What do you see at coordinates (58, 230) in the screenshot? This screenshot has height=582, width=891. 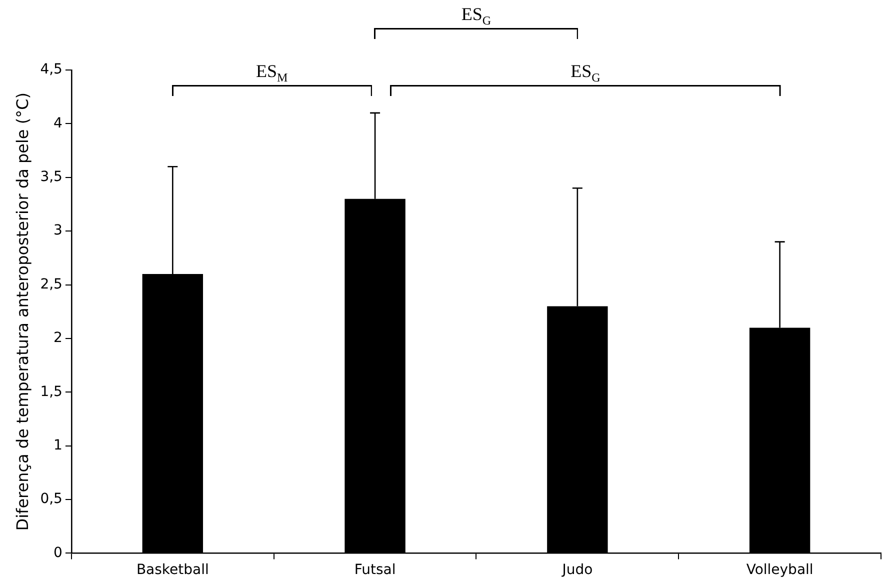 I see `y-tick-label: 3` at bounding box center [58, 230].